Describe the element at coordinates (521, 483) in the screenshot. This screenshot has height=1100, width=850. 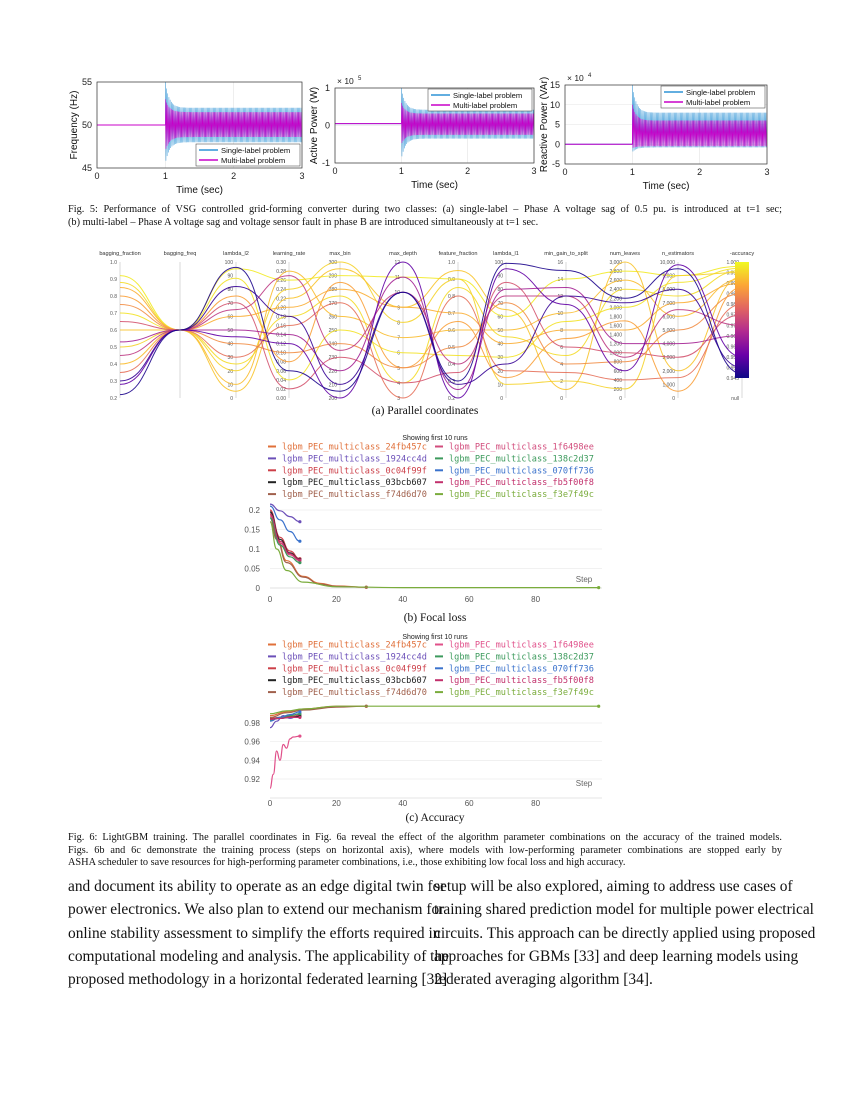
I see `legend-run-name: lgbm_PEC_multiclass_fb5f00f8` at that location.